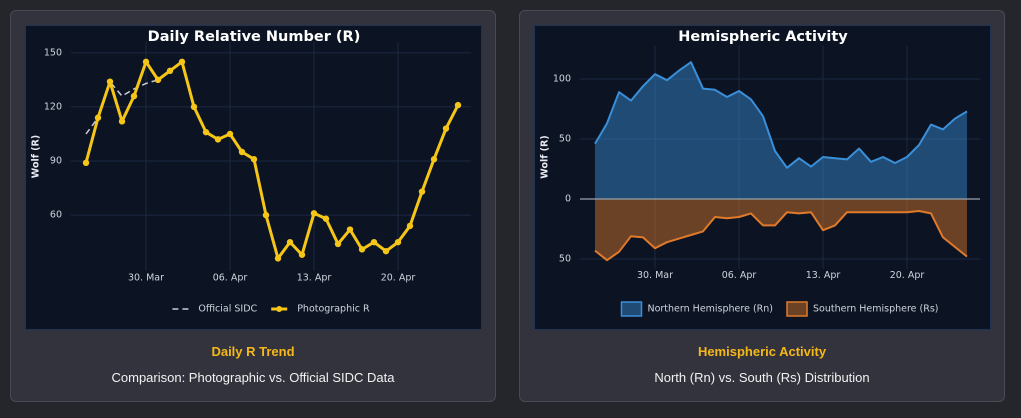 This screenshot has height=418, width=1021. What do you see at coordinates (254, 37) in the screenshot?
I see `chart-title: Daily Relative Number (R)` at bounding box center [254, 37].